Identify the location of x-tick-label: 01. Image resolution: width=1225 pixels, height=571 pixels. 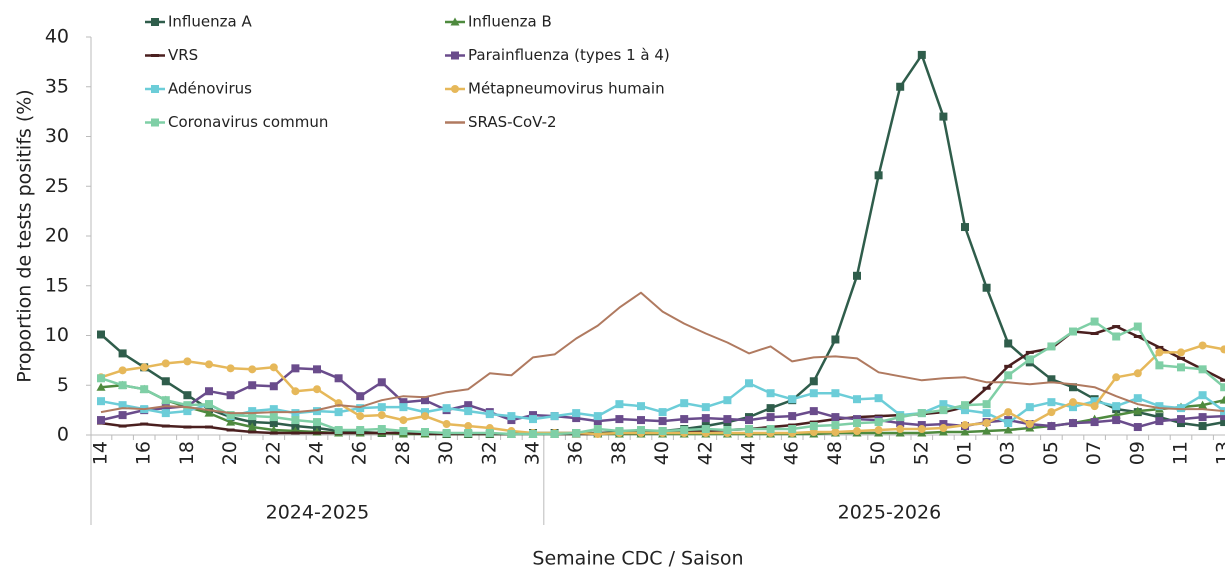
(965, 453).